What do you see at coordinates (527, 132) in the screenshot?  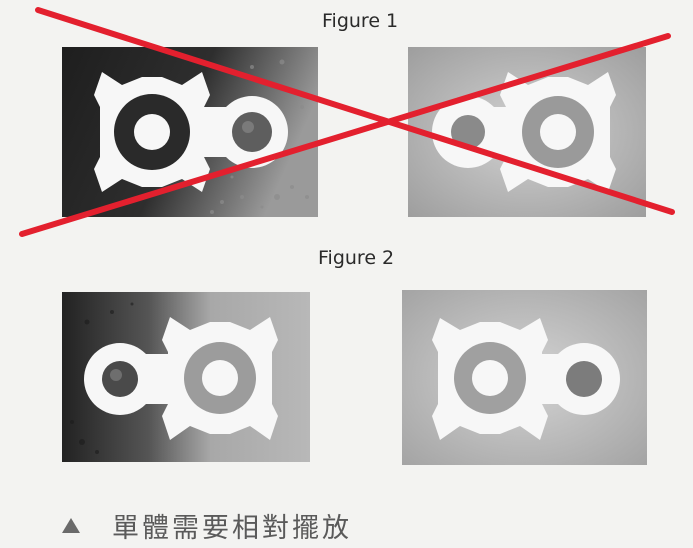 I see `photo-light-background-wrong` at bounding box center [527, 132].